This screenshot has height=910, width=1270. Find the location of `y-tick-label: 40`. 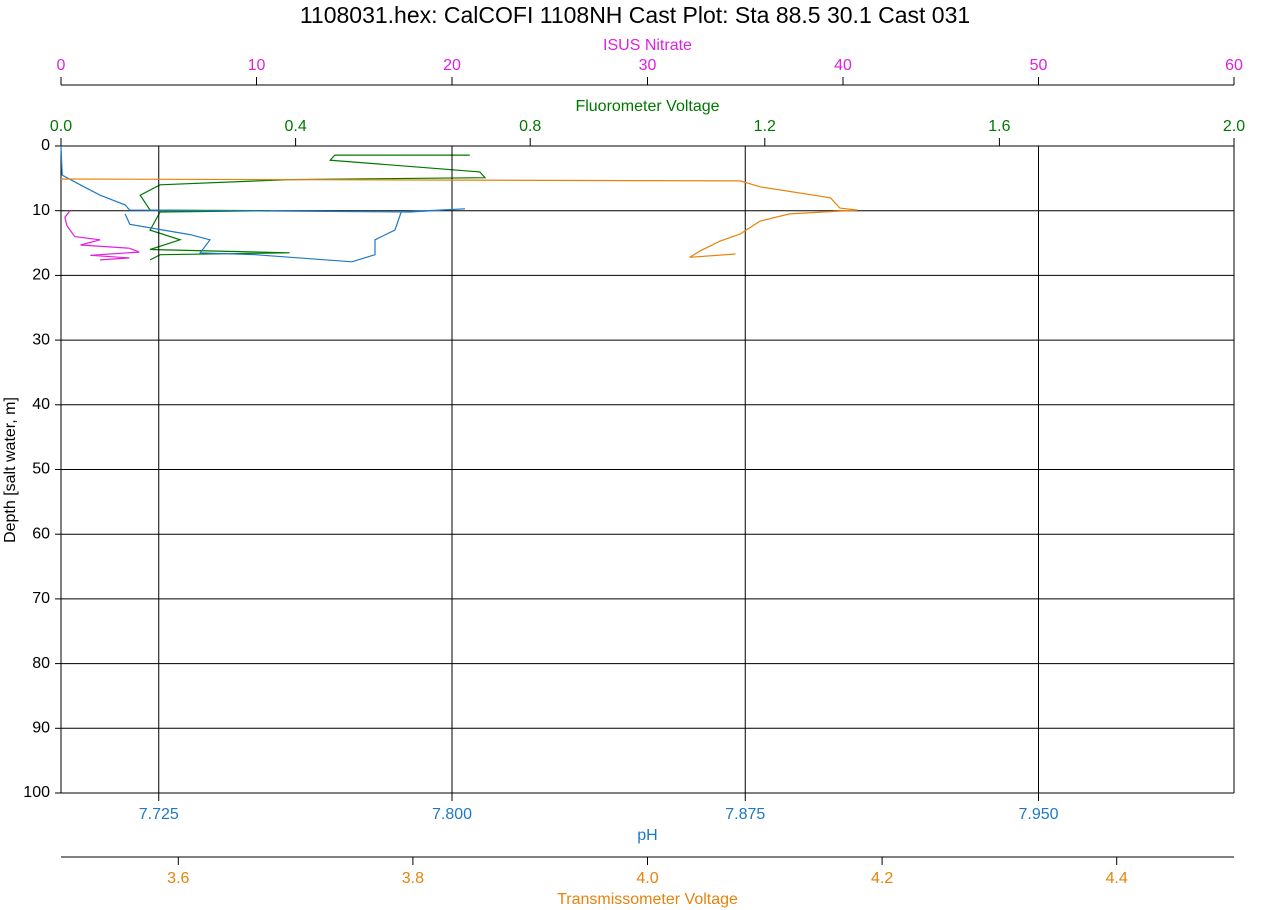

y-tick-label: 40 is located at coordinates (41, 404).